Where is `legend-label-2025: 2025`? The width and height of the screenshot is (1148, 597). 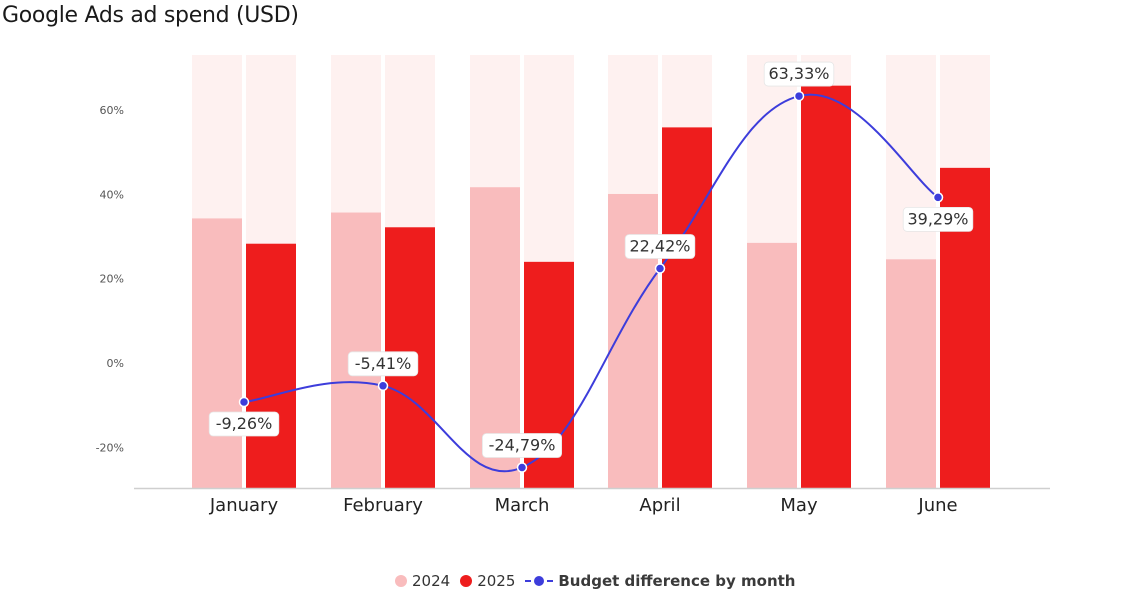
legend-label-2025: 2025 is located at coordinates (496, 581).